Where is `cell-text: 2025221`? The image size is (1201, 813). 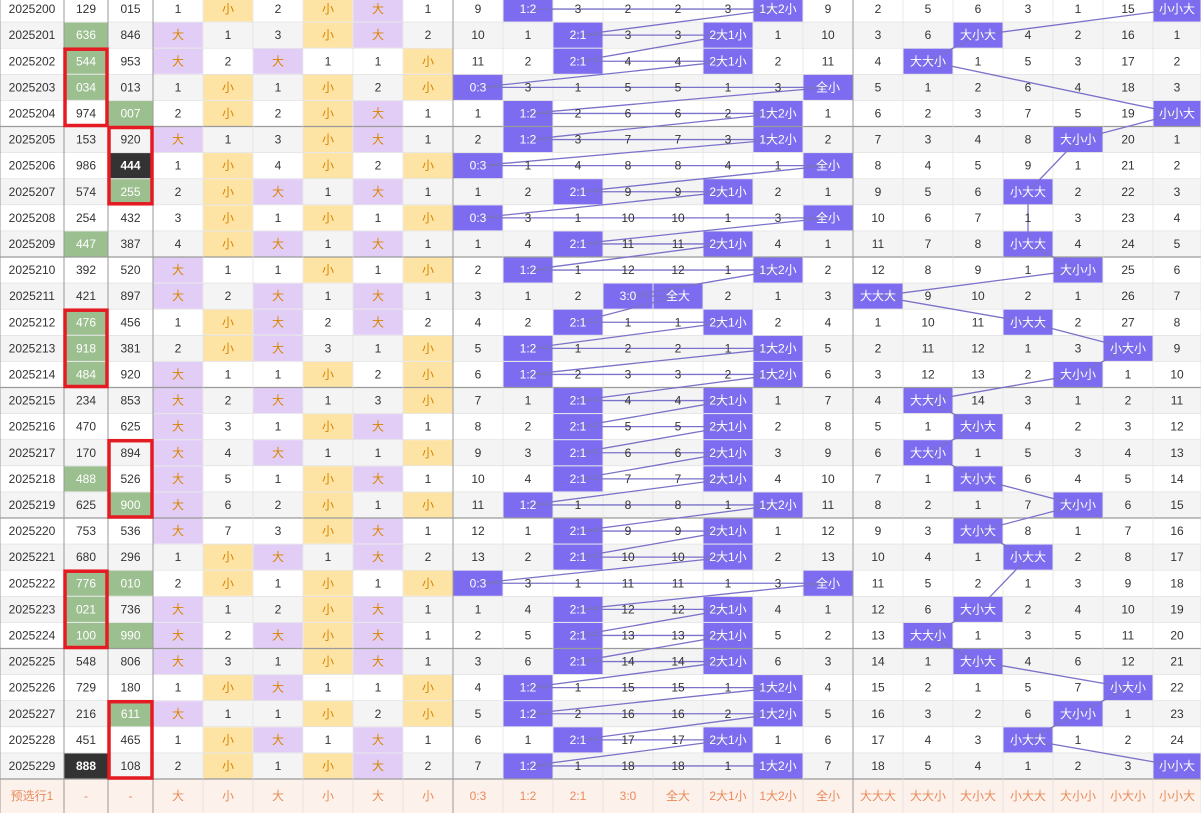
cell-text: 2025221 is located at coordinates (32, 557).